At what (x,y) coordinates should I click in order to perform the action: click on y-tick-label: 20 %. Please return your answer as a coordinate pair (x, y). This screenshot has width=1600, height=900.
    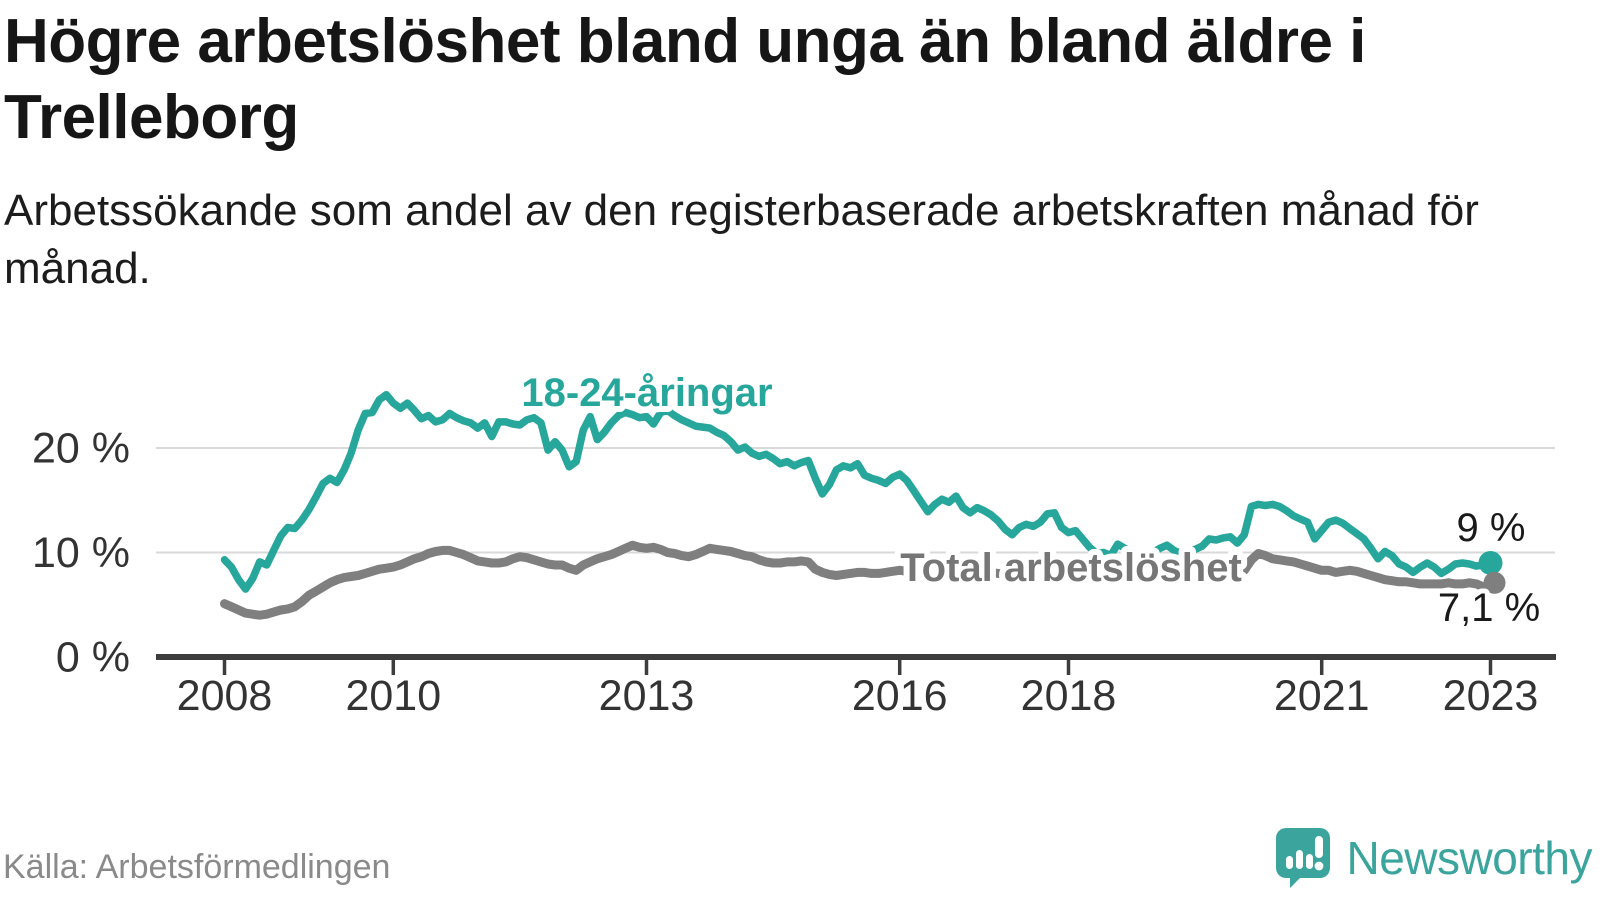
    Looking at the image, I should click on (81, 449).